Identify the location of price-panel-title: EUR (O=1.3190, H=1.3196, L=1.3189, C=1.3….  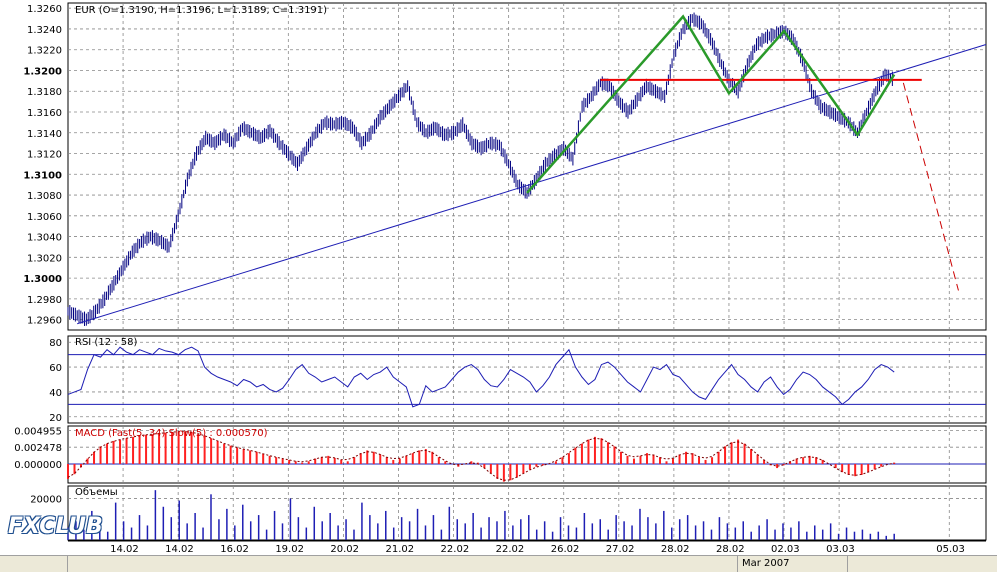
(201, 10).